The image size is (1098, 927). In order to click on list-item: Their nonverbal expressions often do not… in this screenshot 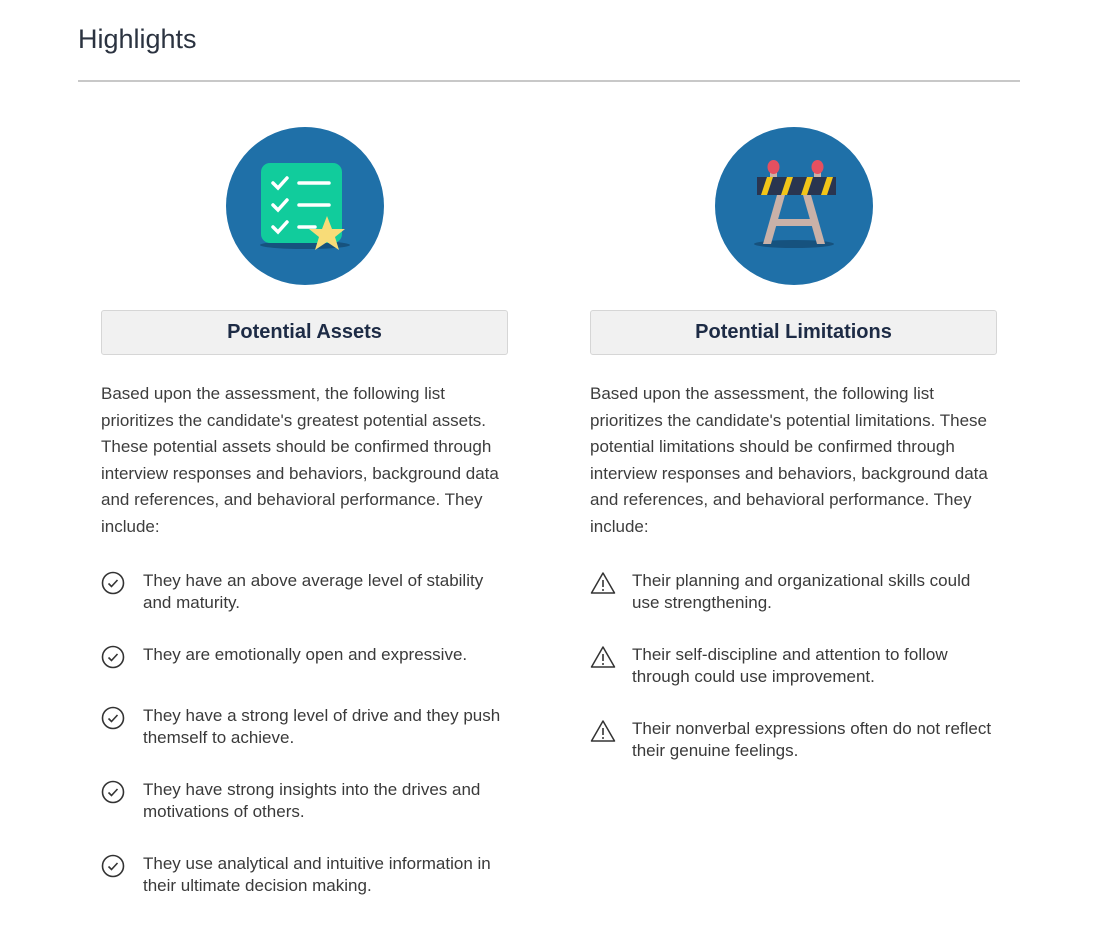, I will do `click(793, 740)`.